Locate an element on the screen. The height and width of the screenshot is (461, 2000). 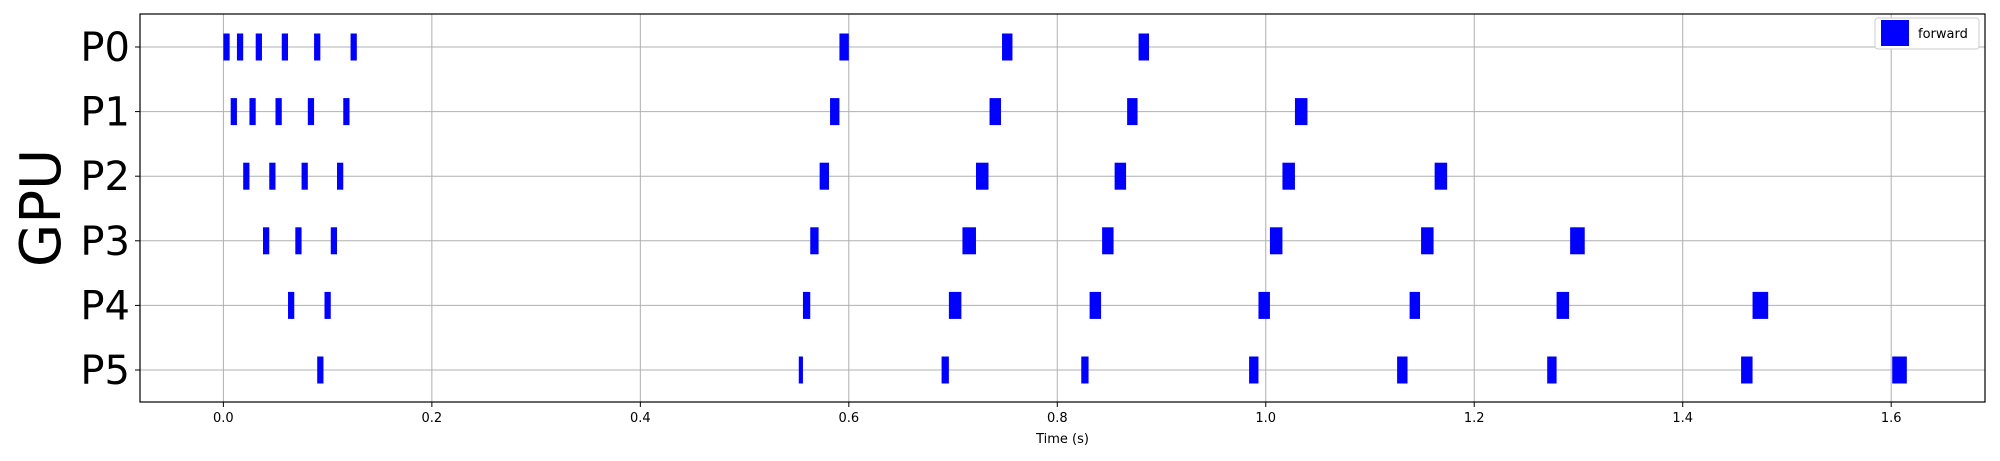
y-axis-ticks: P0 P1 P2 P3 P4 P5 is located at coordinates (110, 209).